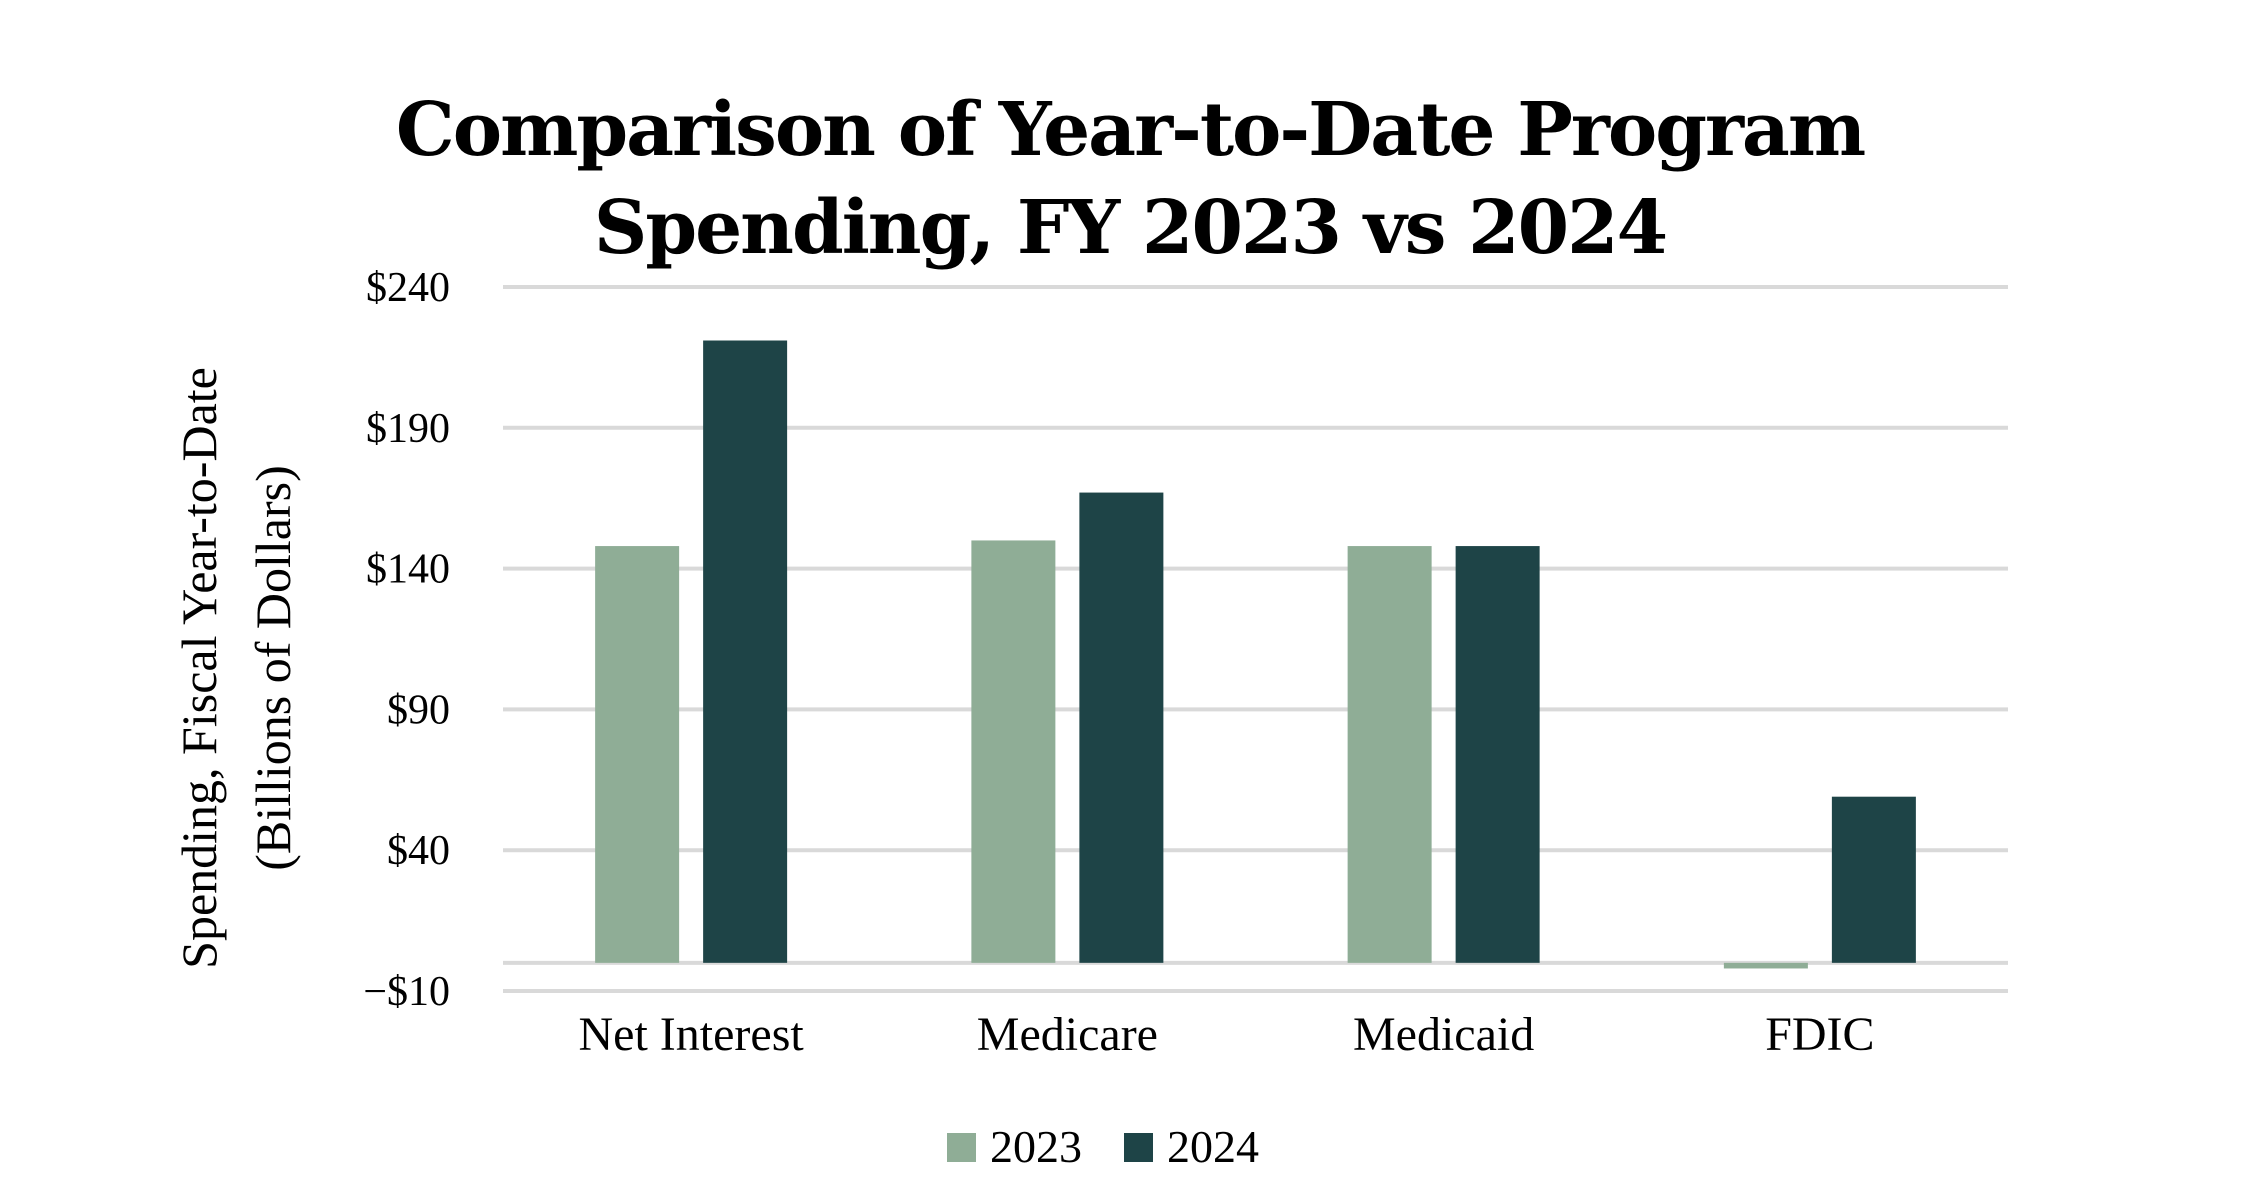 The image size is (2266, 1188). Describe the element at coordinates (408, 288) in the screenshot. I see `y-tick-label: $240` at that location.